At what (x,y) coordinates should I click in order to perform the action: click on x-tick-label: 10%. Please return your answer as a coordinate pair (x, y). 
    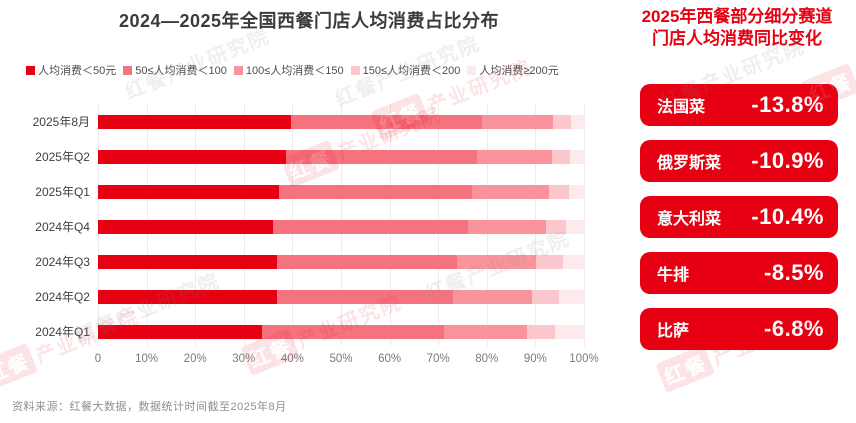
    Looking at the image, I should click on (147, 359).